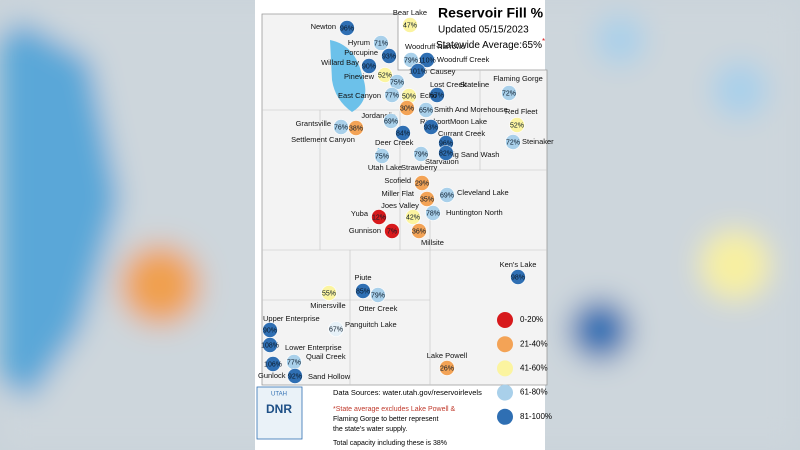 The image size is (800, 450). What do you see at coordinates (491, 13) in the screenshot?
I see `map-title: Reservoir Fill %` at bounding box center [491, 13].